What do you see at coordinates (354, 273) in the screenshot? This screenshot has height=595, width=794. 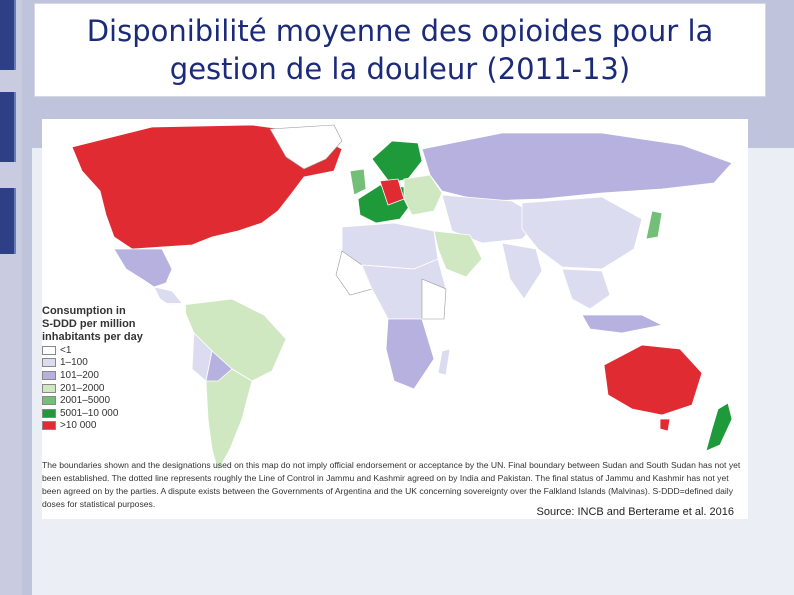 I see `region-west-africa` at bounding box center [354, 273].